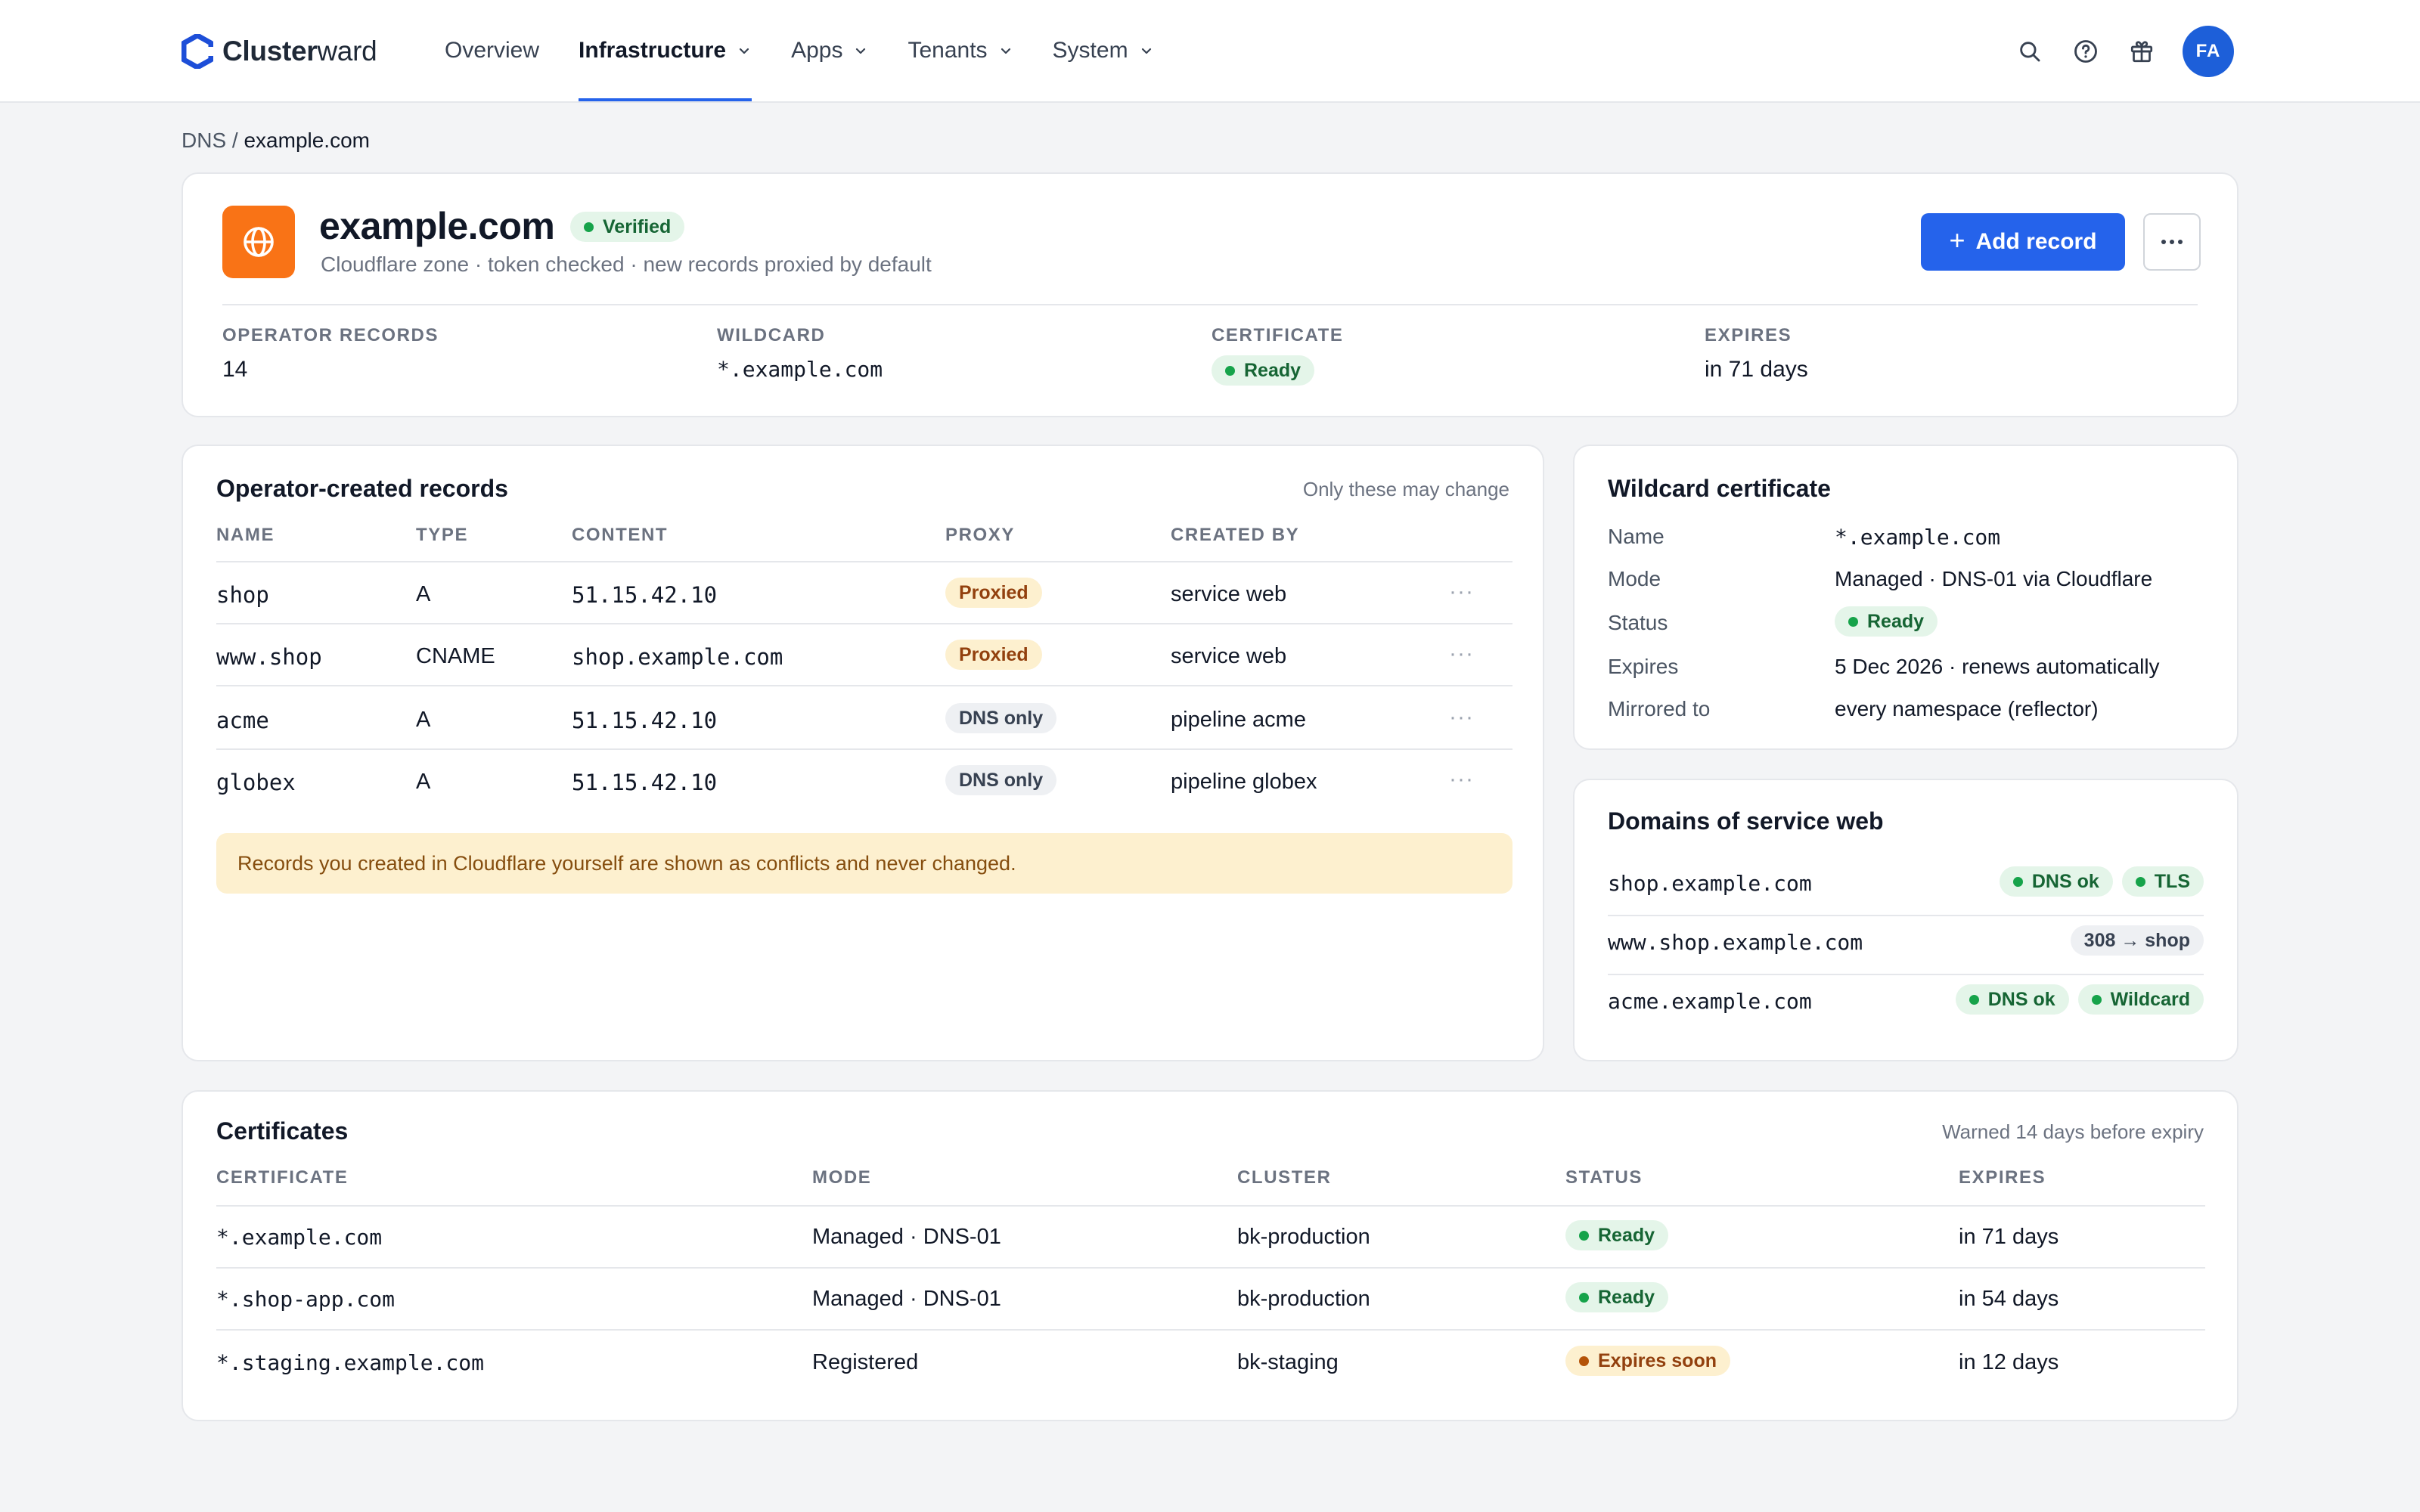 This screenshot has width=2420, height=1512. What do you see at coordinates (1918, 537) in the screenshot?
I see `kv-value: *.example.com` at bounding box center [1918, 537].